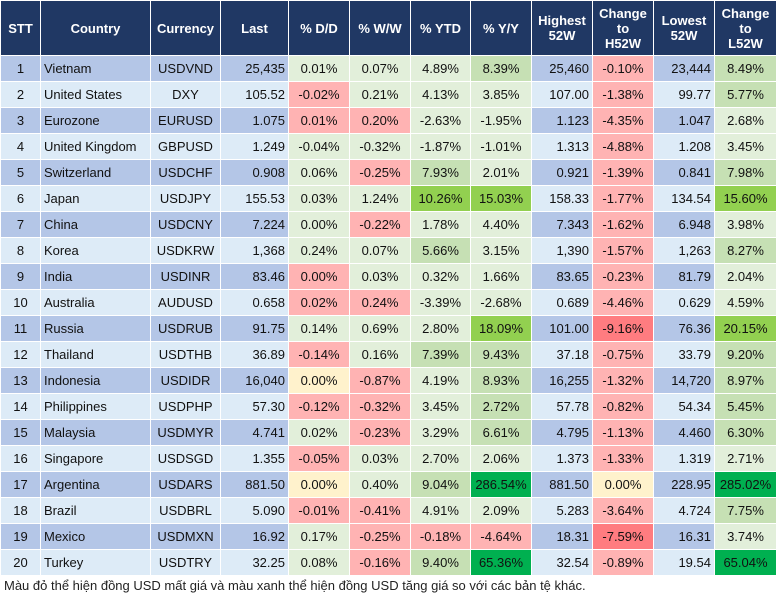 The height and width of the screenshot is (602, 777). What do you see at coordinates (380, 484) in the screenshot?
I see `cell-pct-ww: 0.40%` at bounding box center [380, 484].